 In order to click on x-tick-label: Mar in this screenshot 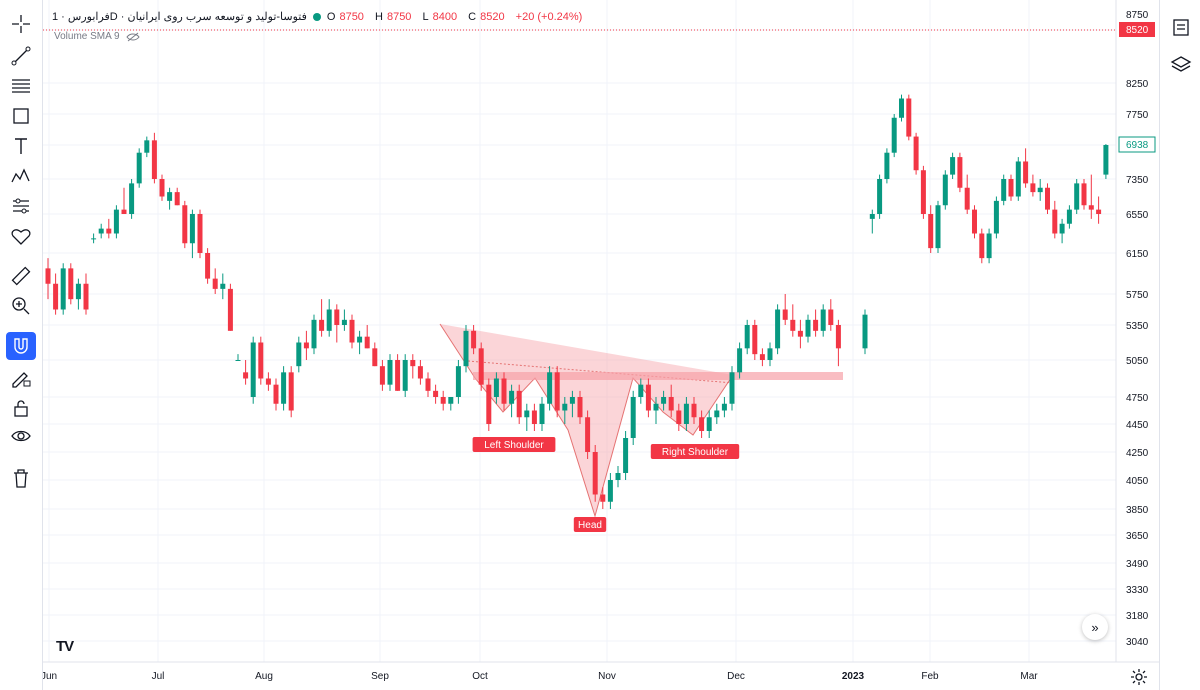, I will do `click(1029, 676)`.